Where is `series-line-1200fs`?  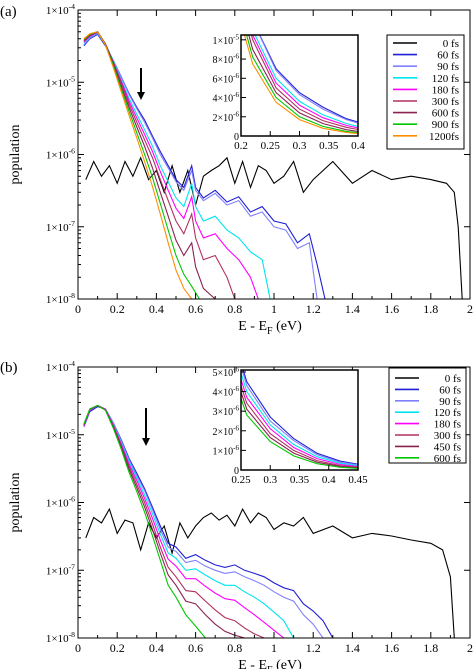
series-line-1200fs is located at coordinates (138, 165).